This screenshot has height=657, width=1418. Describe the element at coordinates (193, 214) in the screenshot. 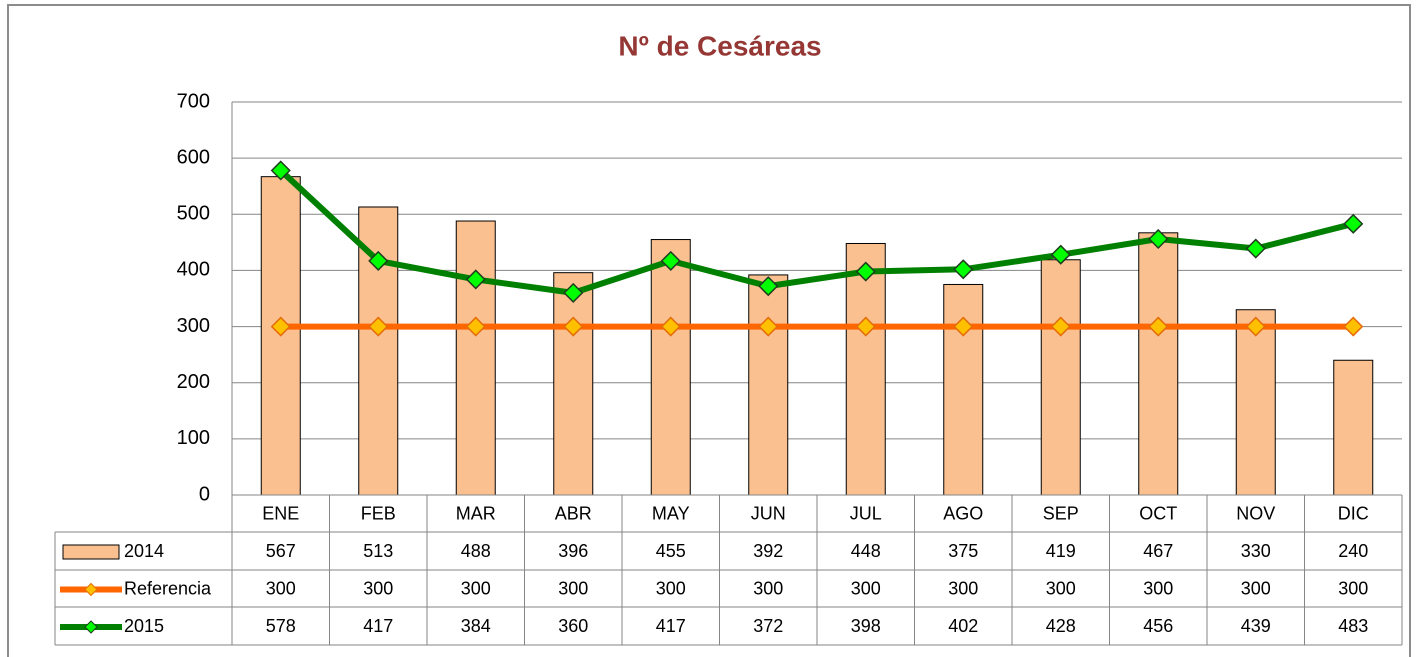

I see `y-tick-label: 500` at that location.